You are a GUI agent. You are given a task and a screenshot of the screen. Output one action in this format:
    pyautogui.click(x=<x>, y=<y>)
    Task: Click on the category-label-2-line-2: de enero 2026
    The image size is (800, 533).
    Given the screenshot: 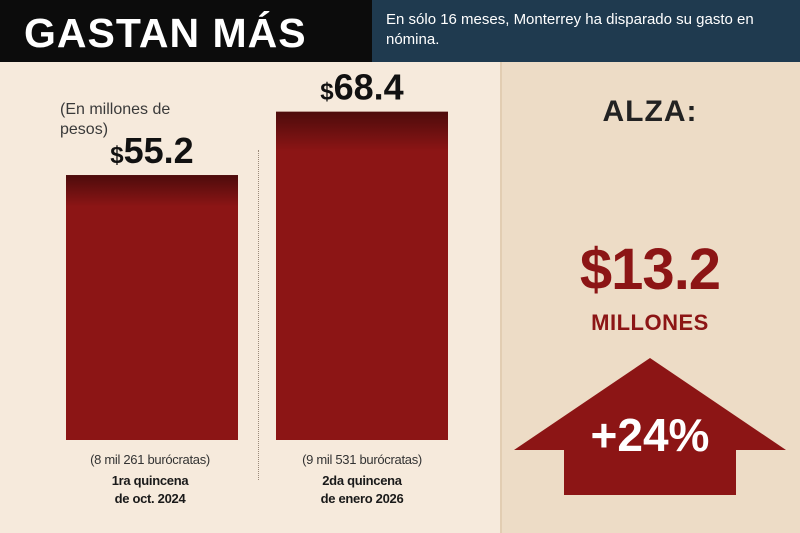 What is the action you would take?
    pyautogui.click(x=362, y=498)
    